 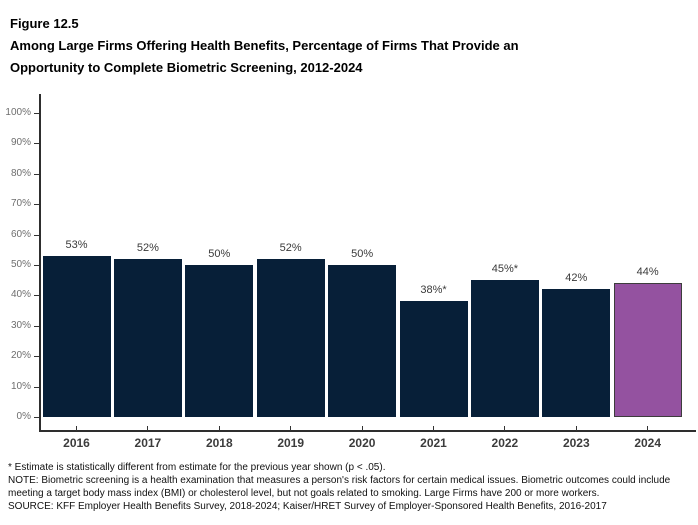 What do you see at coordinates (20, 386) in the screenshot?
I see `y-tick-label: 10%` at bounding box center [20, 386].